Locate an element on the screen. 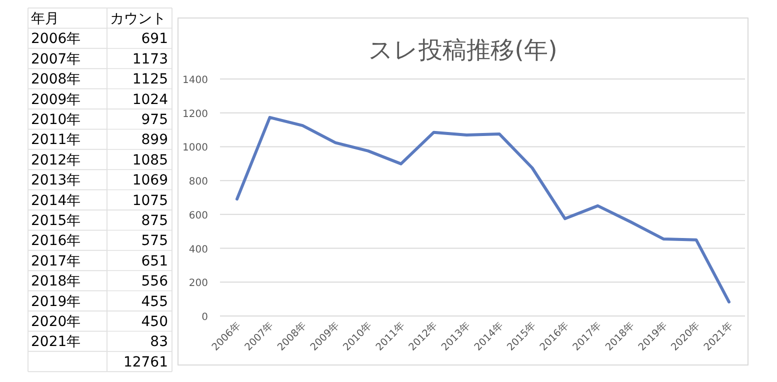  y-tick-label: 2007年 is located at coordinates (56, 59).